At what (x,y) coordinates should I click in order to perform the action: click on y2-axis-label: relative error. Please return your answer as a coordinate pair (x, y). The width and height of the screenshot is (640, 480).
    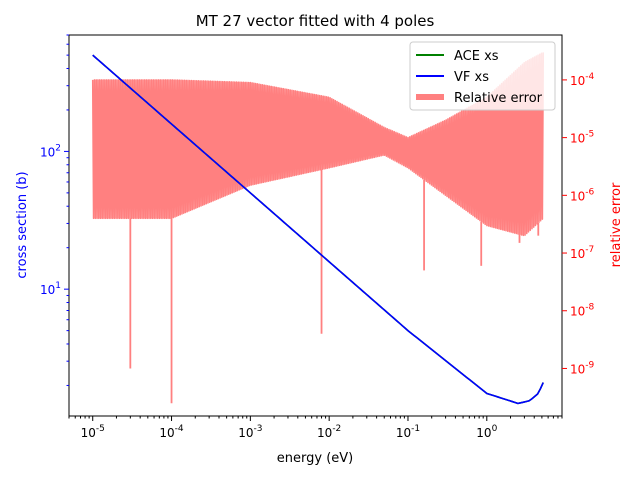
    Looking at the image, I should click on (616, 224).